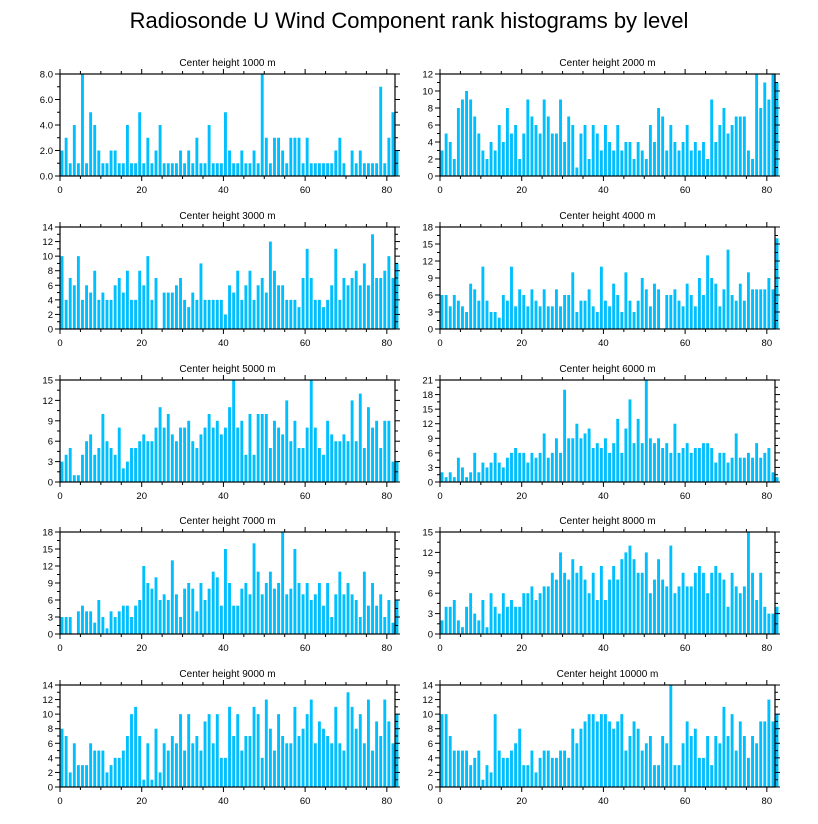 The height and width of the screenshot is (824, 818). Describe the element at coordinates (387, 801) in the screenshot. I see `x-tick-label: 80` at that location.